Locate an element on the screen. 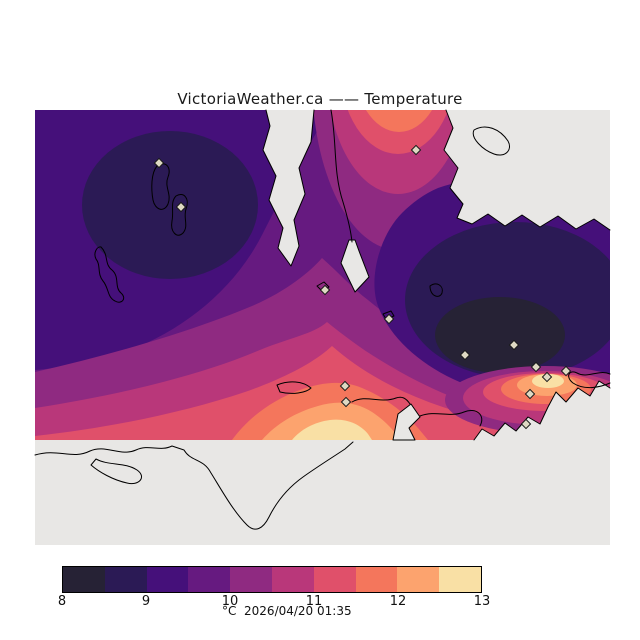  colorbar-tick: 13 is located at coordinates (482, 601).